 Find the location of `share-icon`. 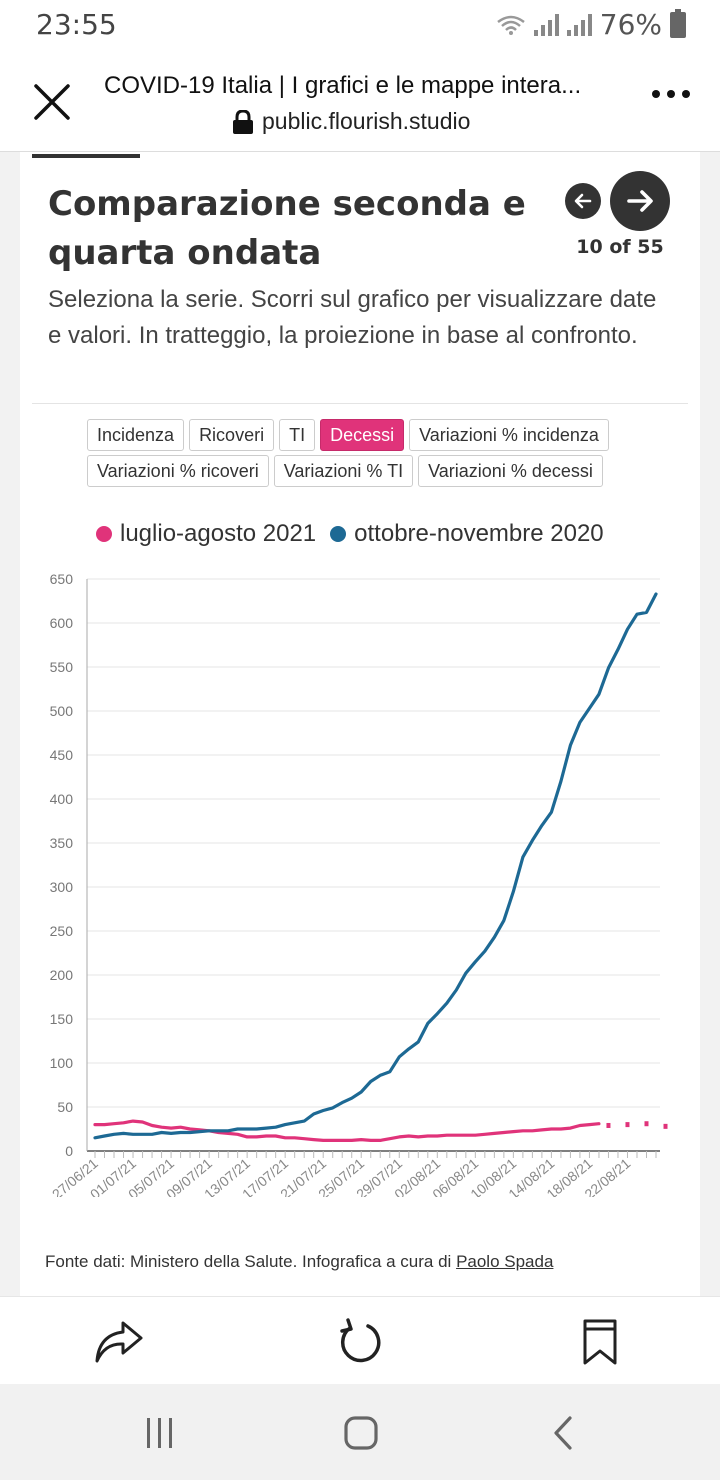

share-icon is located at coordinates (119, 1342).